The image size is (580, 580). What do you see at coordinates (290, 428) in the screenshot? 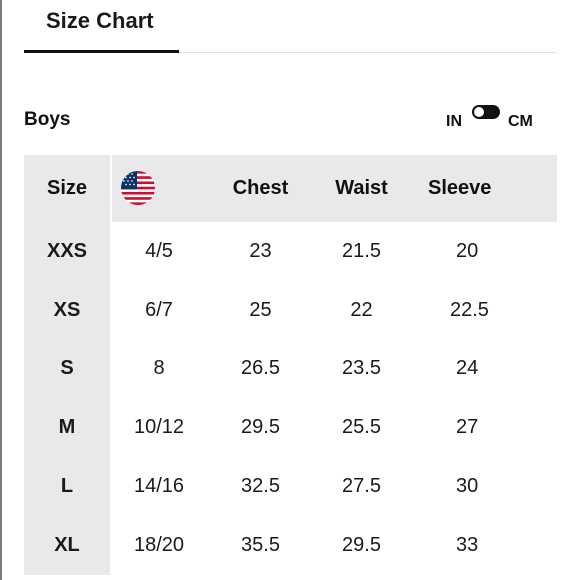
I see `table-row: M 10/12 29.5 25.5 27` at bounding box center [290, 428].